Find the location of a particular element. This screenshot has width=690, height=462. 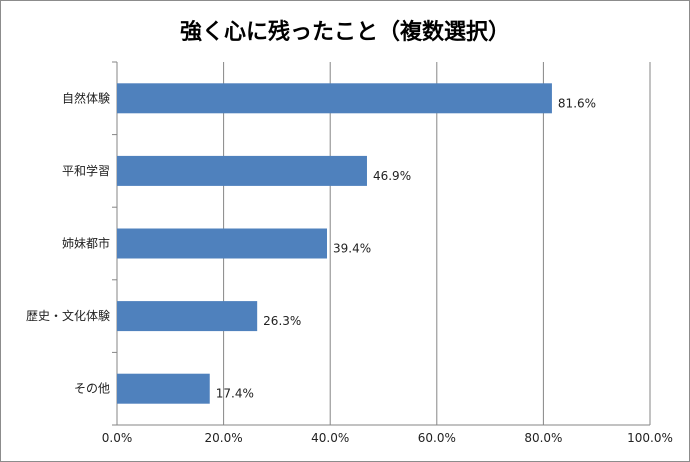

x-tick-label: 80.0% is located at coordinates (543, 438).